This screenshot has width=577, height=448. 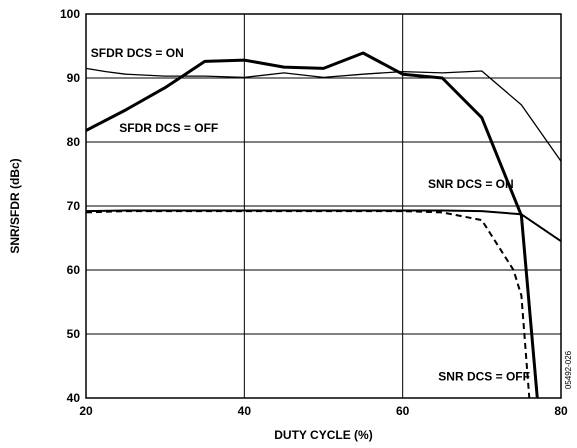 I want to click on y-tick-label: 70, so click(x=74, y=206).